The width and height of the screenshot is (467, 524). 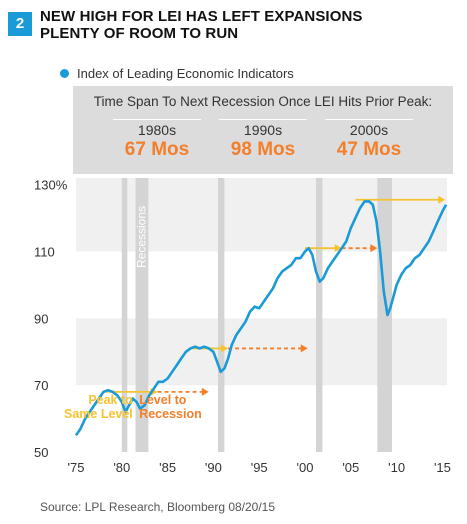 I want to click on decade-label: 1990s, so click(x=263, y=128).